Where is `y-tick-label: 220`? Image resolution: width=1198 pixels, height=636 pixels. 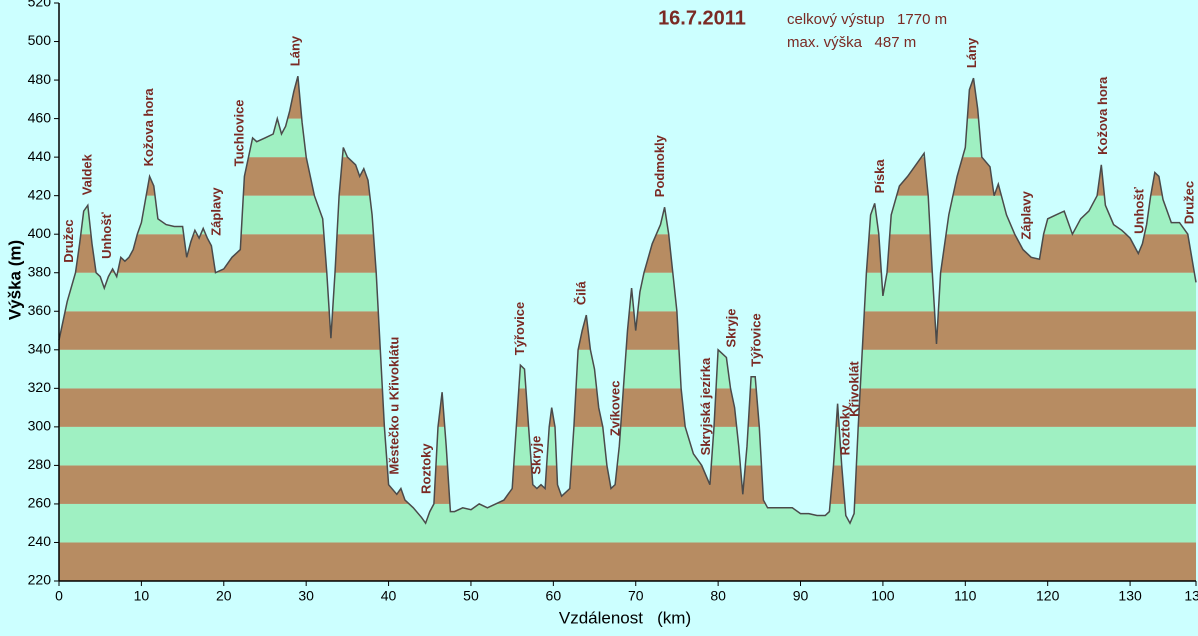 y-tick-label: 220 is located at coordinates (40, 580).